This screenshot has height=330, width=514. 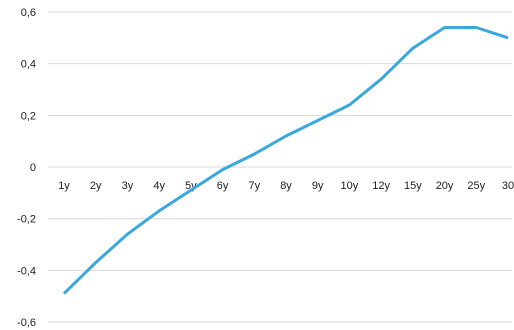 I want to click on y-tick-label: -0,4, so click(x=26, y=271).